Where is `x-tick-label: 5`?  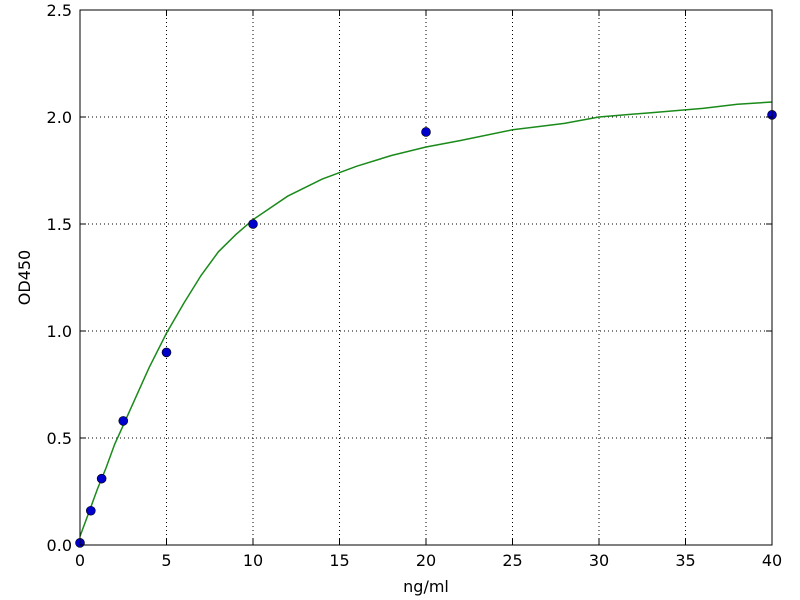 x-tick-label: 5 is located at coordinates (166, 560).